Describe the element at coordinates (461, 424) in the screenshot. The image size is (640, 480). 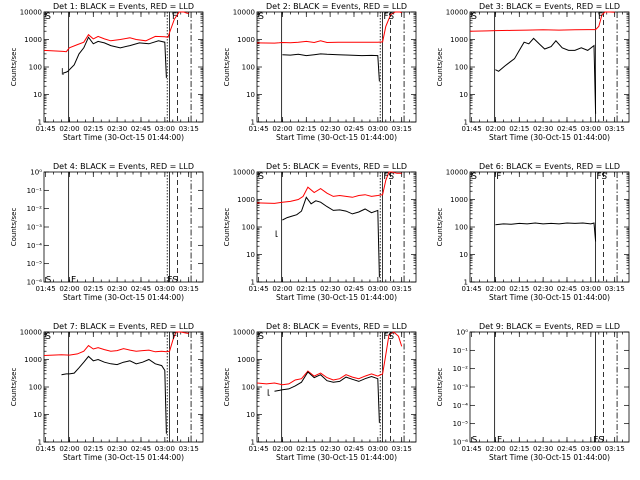
I see `y-tick-label: 10⁻⁵` at that location.